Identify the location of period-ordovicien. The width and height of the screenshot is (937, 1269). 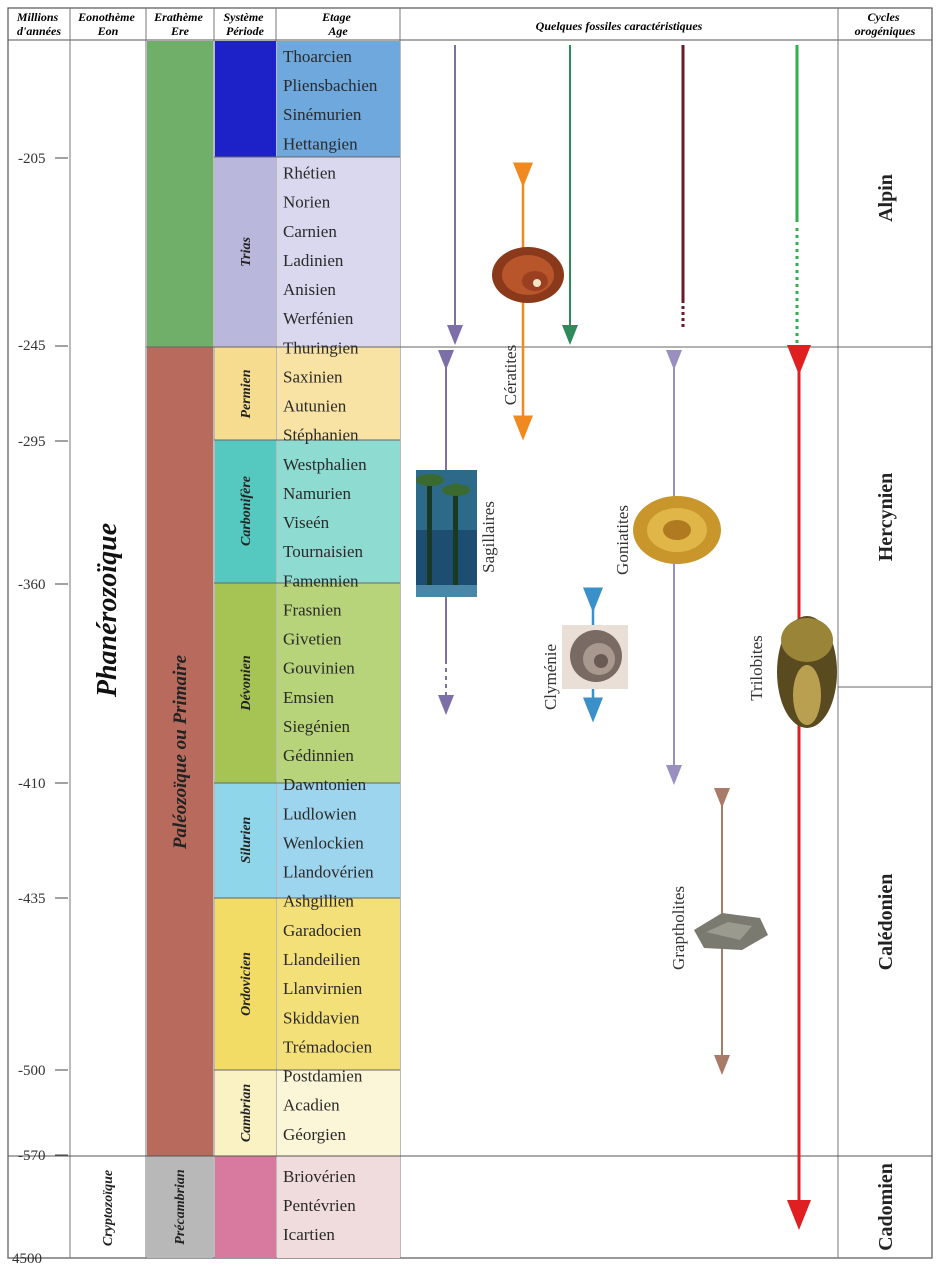
(245, 984).